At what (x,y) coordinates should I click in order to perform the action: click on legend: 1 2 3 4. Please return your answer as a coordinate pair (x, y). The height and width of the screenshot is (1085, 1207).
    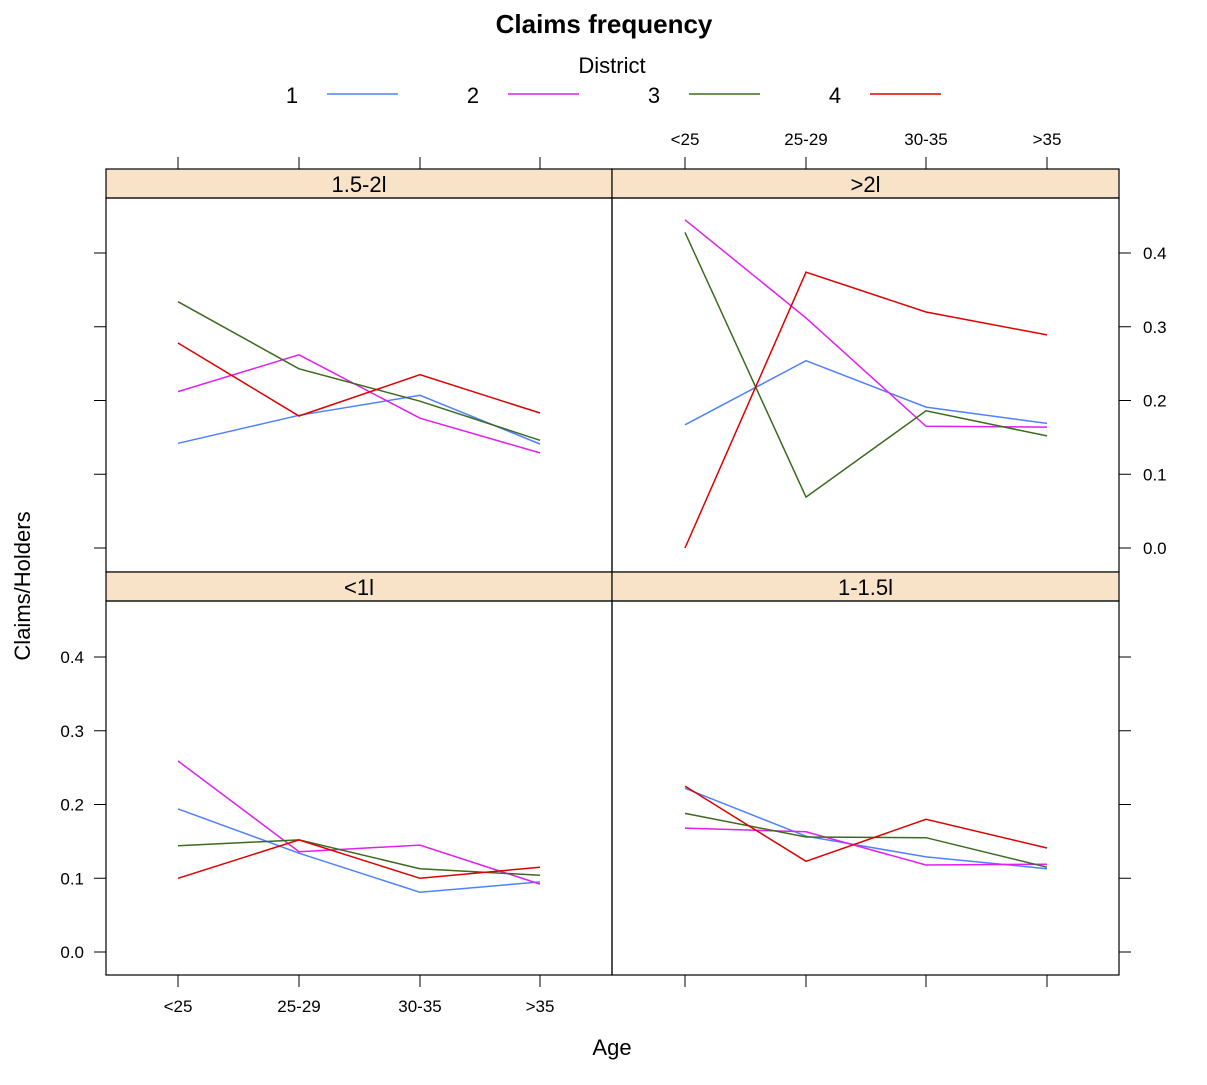
    Looking at the image, I should click on (613, 95).